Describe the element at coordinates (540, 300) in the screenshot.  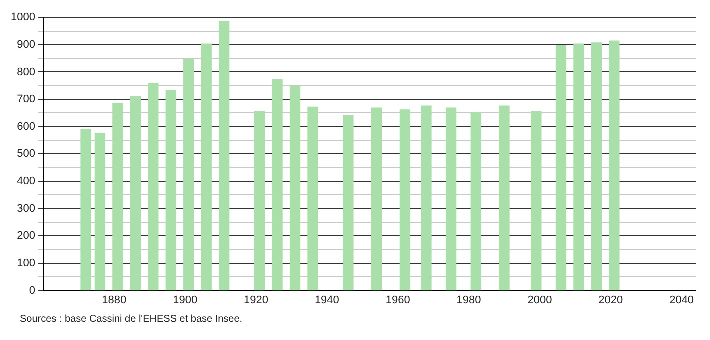
I see `x-tick-label: 2000` at that location.